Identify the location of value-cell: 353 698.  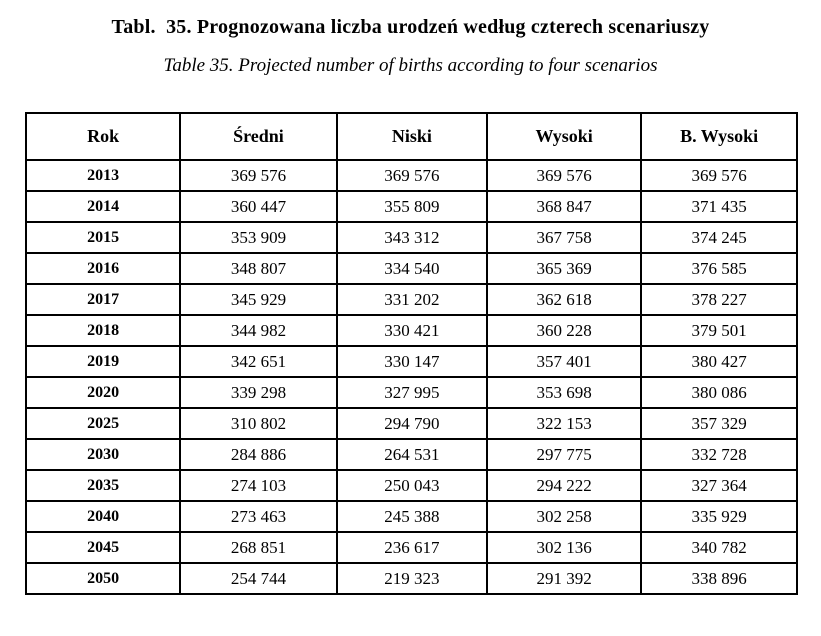
(564, 392).